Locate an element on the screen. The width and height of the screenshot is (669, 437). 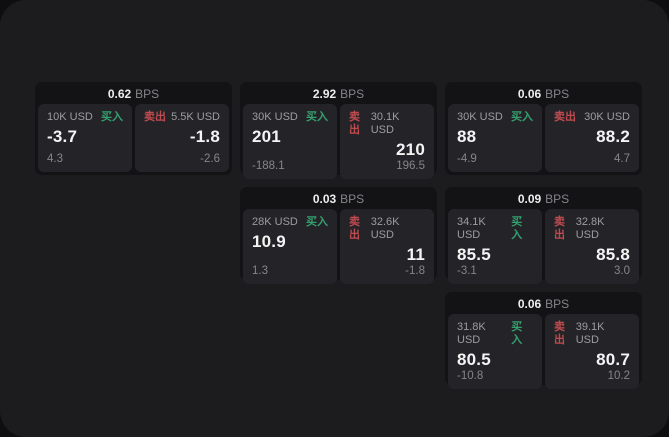
buy-tile: 30K USD 买入 201 -188.1 is located at coordinates (290, 141).